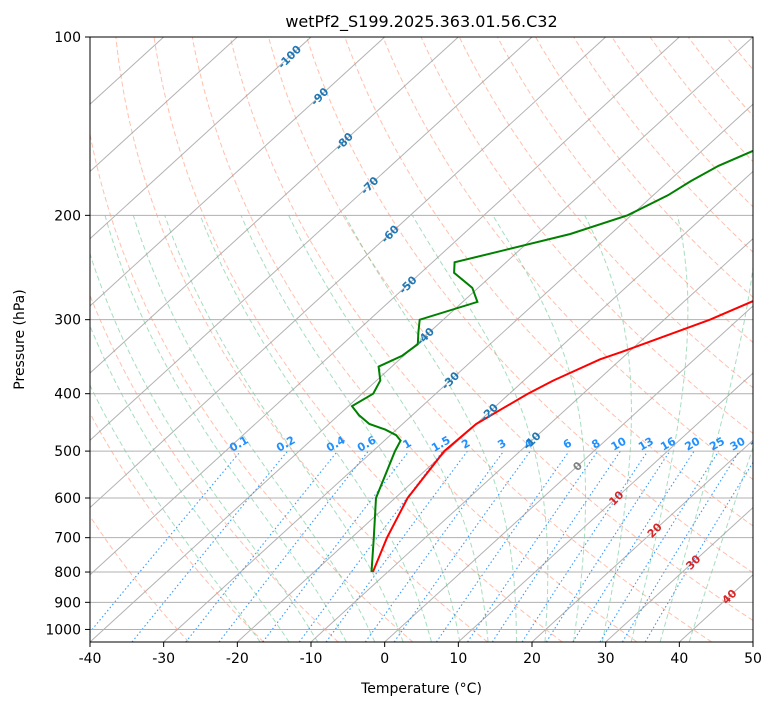 Image resolution: width=775 pixels, height=708 pixels. Describe the element at coordinates (90, 659) in the screenshot. I see `x-tick-label: -40` at that location.